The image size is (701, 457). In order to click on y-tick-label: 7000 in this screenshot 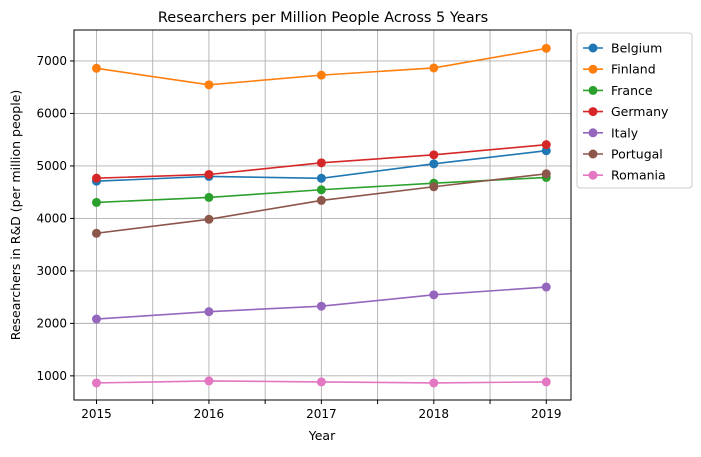, I will do `click(51, 61)`.